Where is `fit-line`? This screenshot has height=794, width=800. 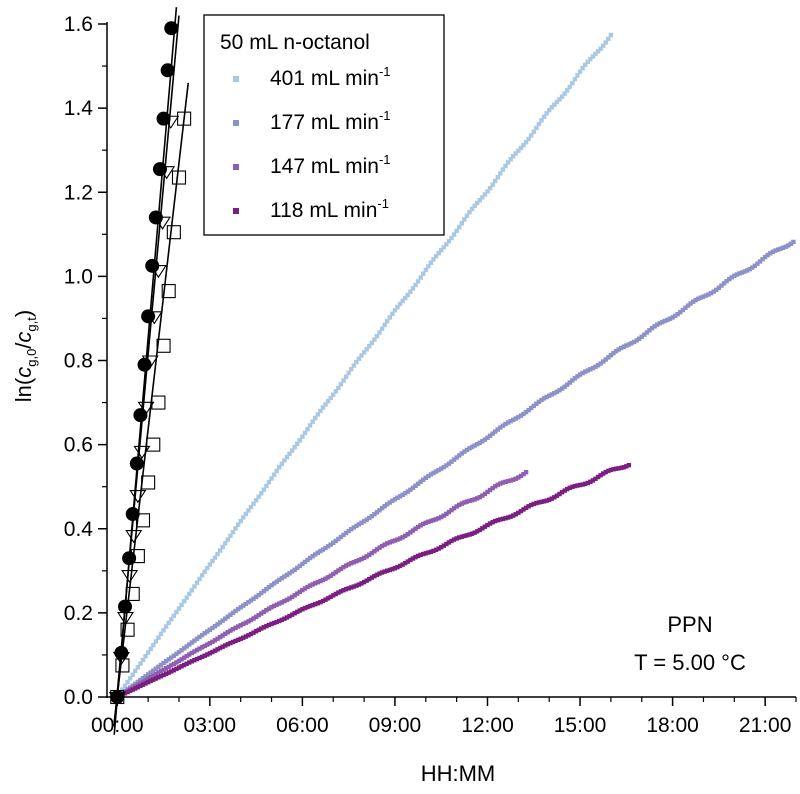
fit-line is located at coordinates (146, 371).